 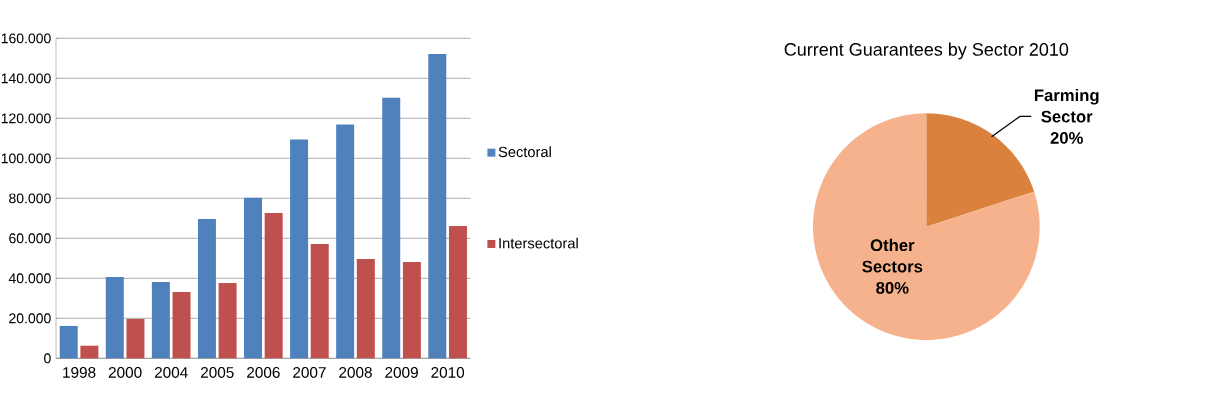 What do you see at coordinates (171, 372) in the screenshot?
I see `x-tick-label: 2004` at bounding box center [171, 372].